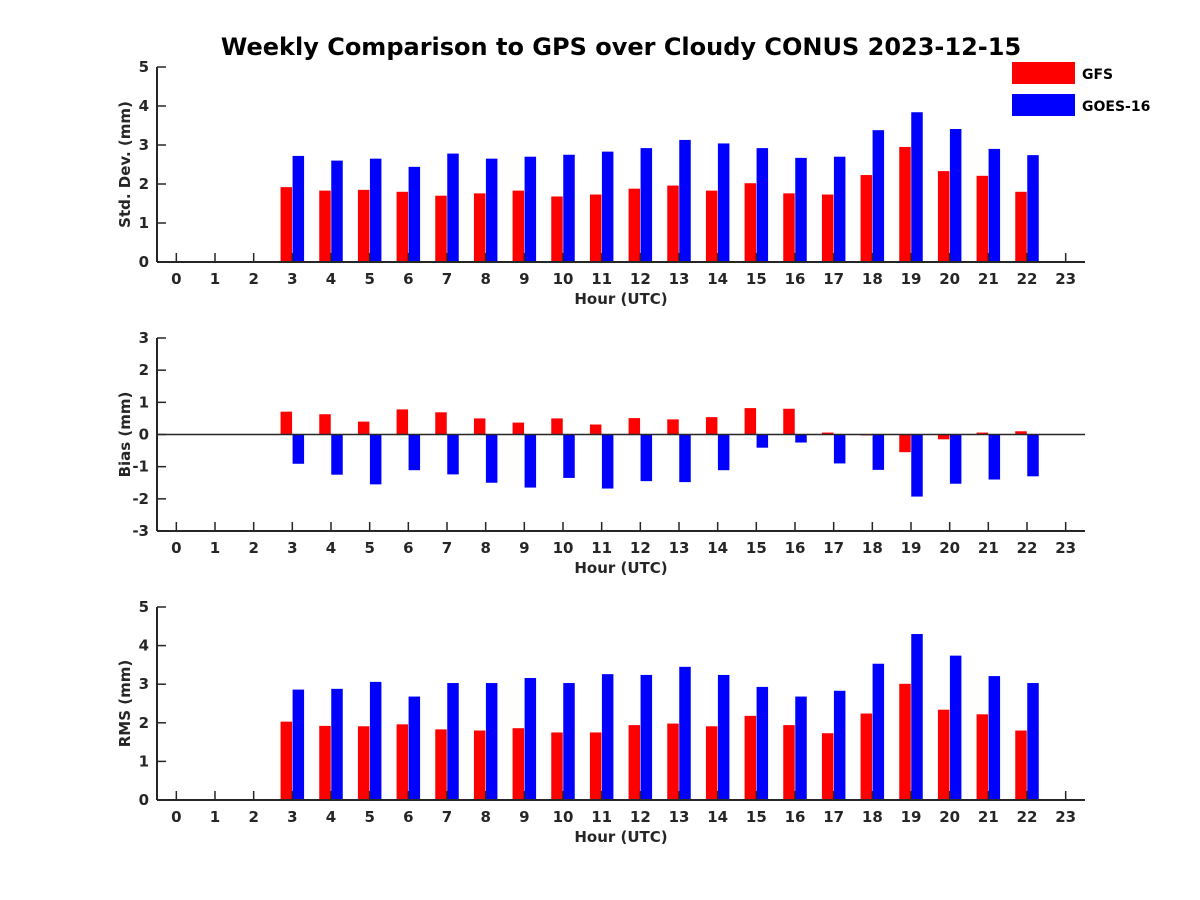 The height and width of the screenshot is (900, 1200). I want to click on y-tick-label: 1, so click(144, 402).